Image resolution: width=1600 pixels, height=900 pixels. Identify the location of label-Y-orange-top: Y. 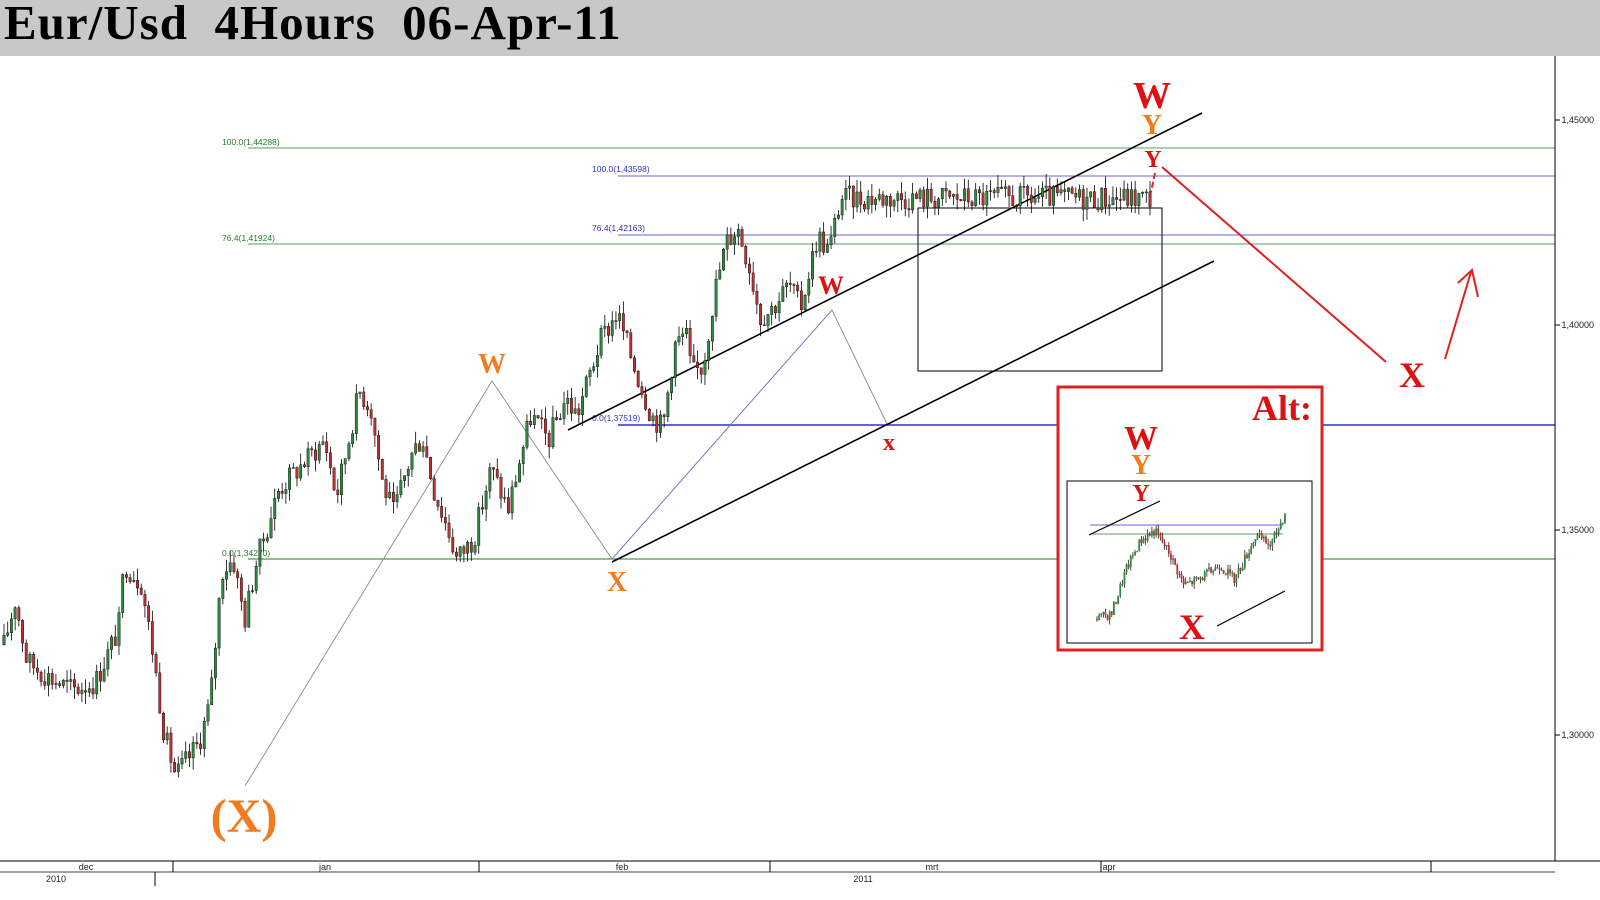
(1152, 125).